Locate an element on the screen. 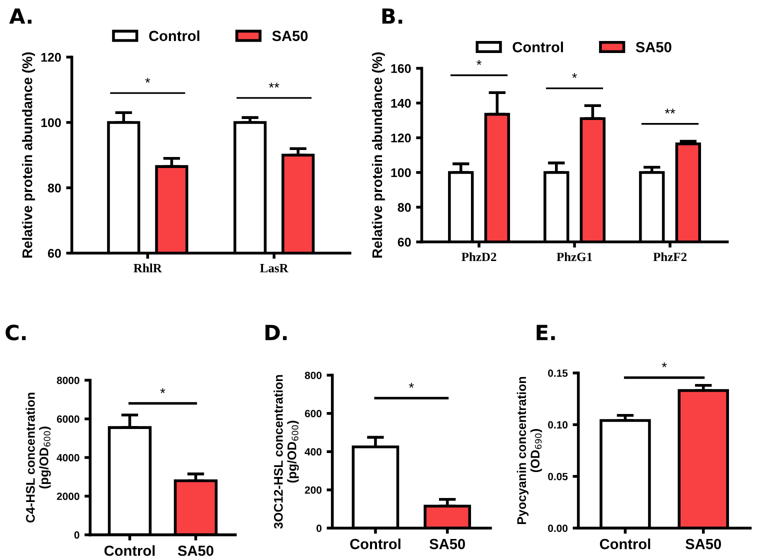  x-tick-label: RhlR is located at coordinates (148, 268).